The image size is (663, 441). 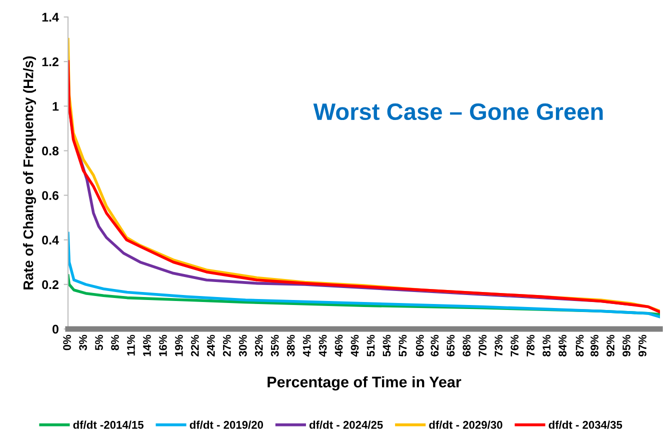 What do you see at coordinates (580, 345) in the screenshot?
I see `x-tick-label: 87%` at bounding box center [580, 345].